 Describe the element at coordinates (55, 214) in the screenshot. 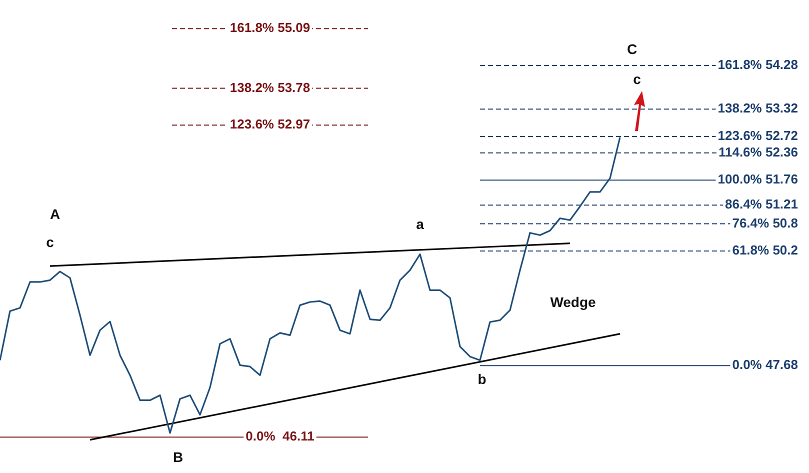

I see `annotation: A` at that location.